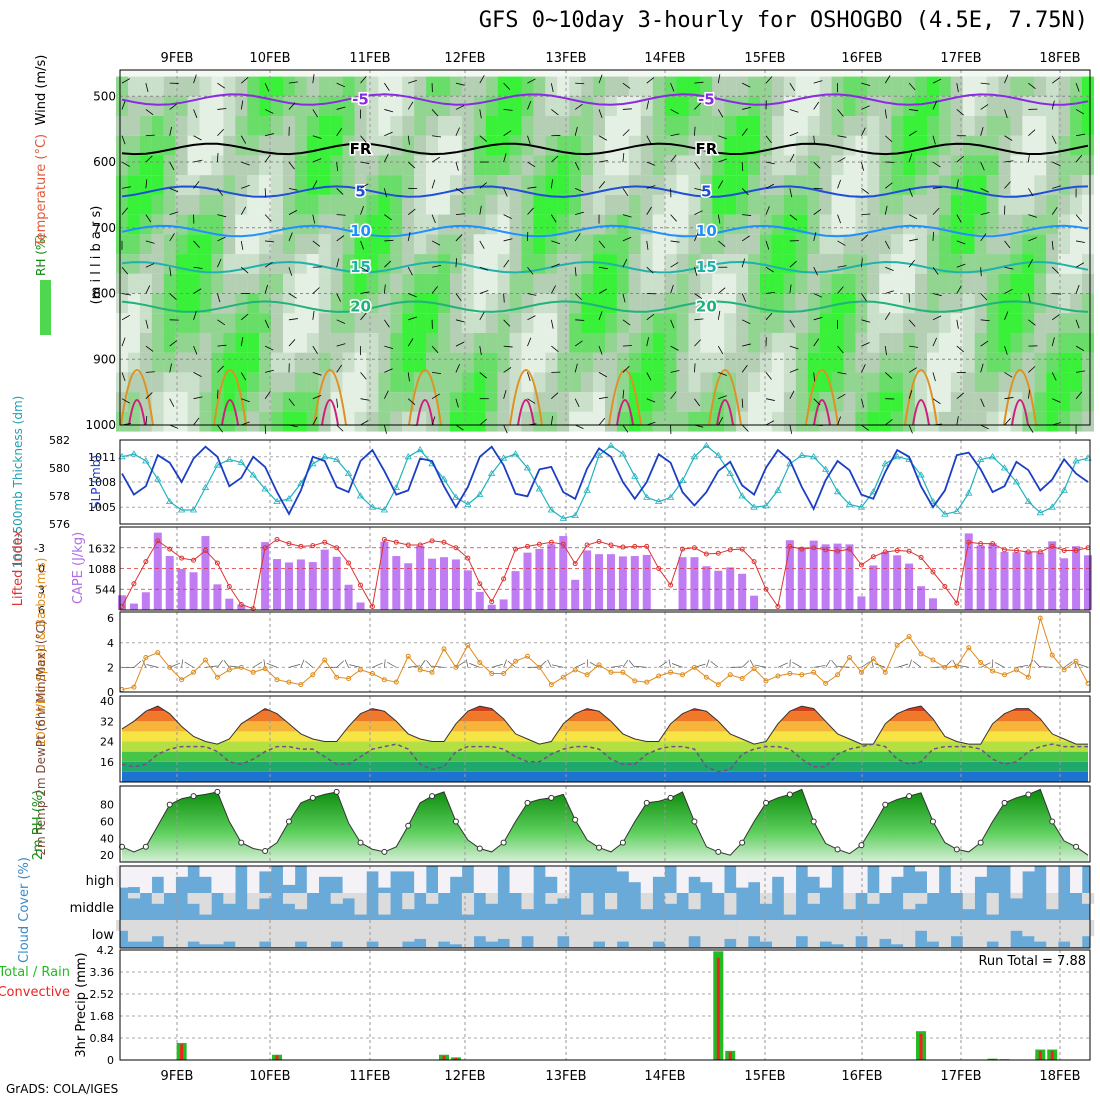 The width and height of the screenshot is (1100, 1100). What do you see at coordinates (464, 1076) in the screenshot?
I see `date-label-bottom: 12FEB` at bounding box center [464, 1076].